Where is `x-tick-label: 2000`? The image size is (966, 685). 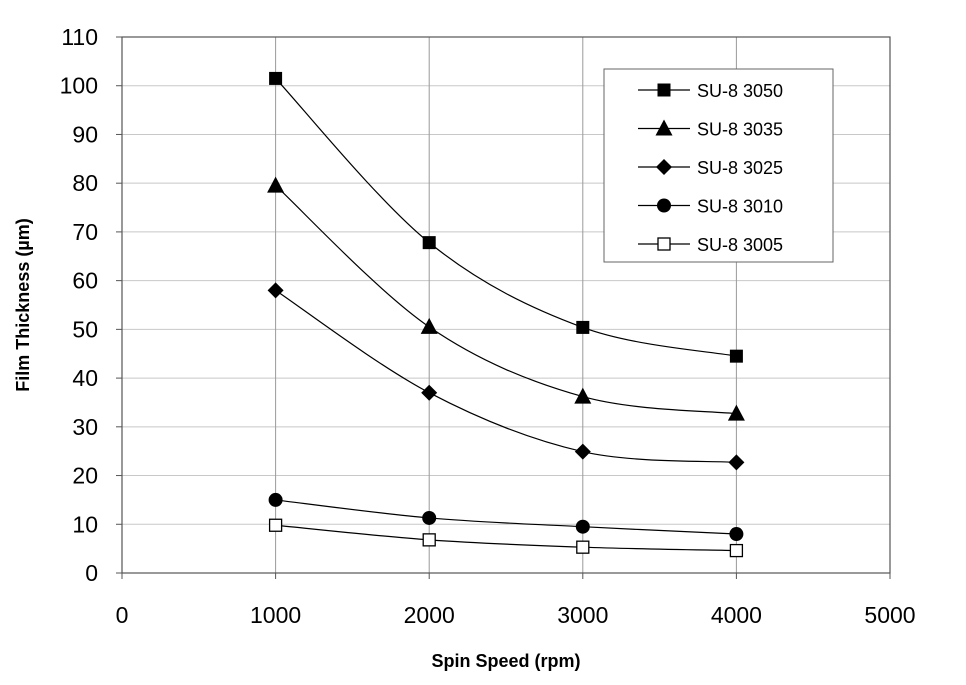 x-tick-label: 2000 is located at coordinates (429, 615).